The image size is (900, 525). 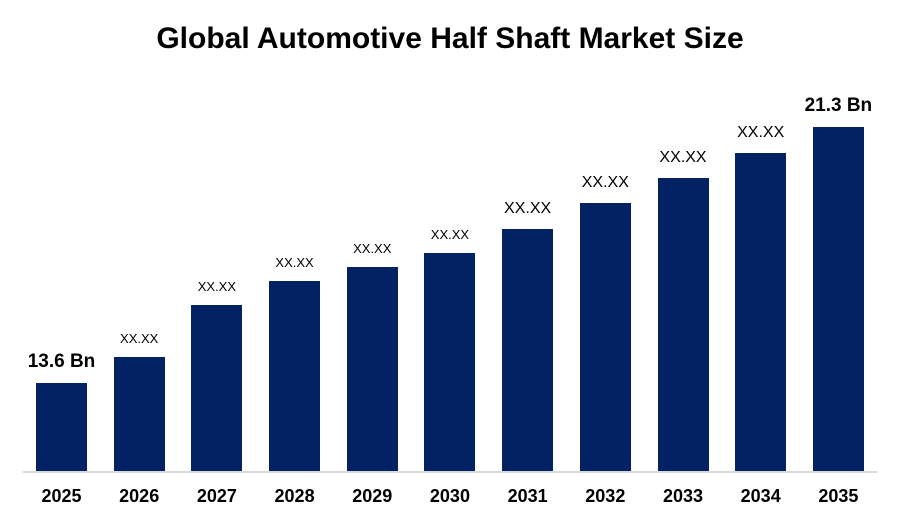 I want to click on x-axis-label: 2030, so click(x=449, y=496).